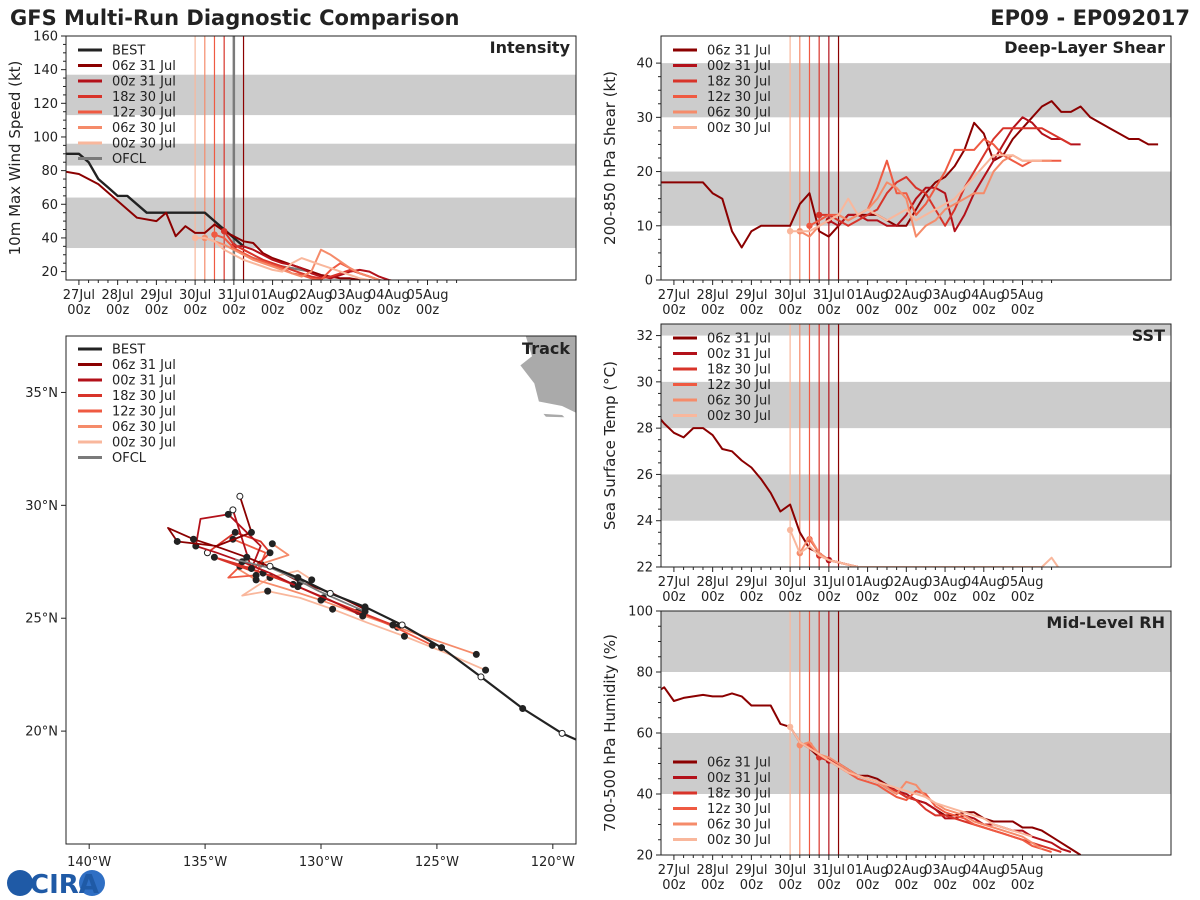 The height and width of the screenshot is (900, 1200). I want to click on track-xtick-label: 130°W, so click(321, 862).